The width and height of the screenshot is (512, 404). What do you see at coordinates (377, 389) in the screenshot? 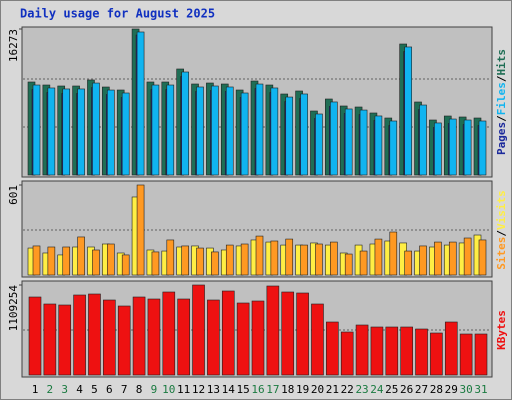
I see `x-tick-label: 24` at bounding box center [377, 389].